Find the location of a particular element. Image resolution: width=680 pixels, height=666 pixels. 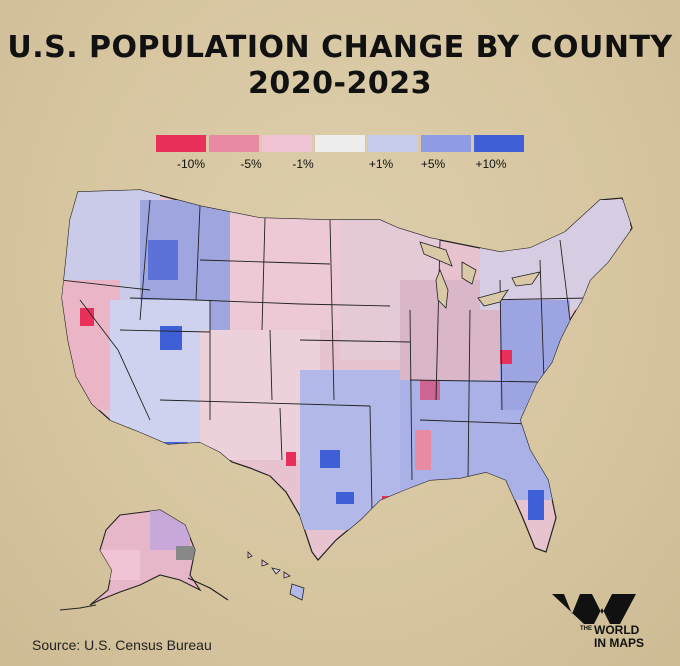

title-line-1: U.S. POPULATION CHANGE BY COUNTY is located at coordinates (340, 47).